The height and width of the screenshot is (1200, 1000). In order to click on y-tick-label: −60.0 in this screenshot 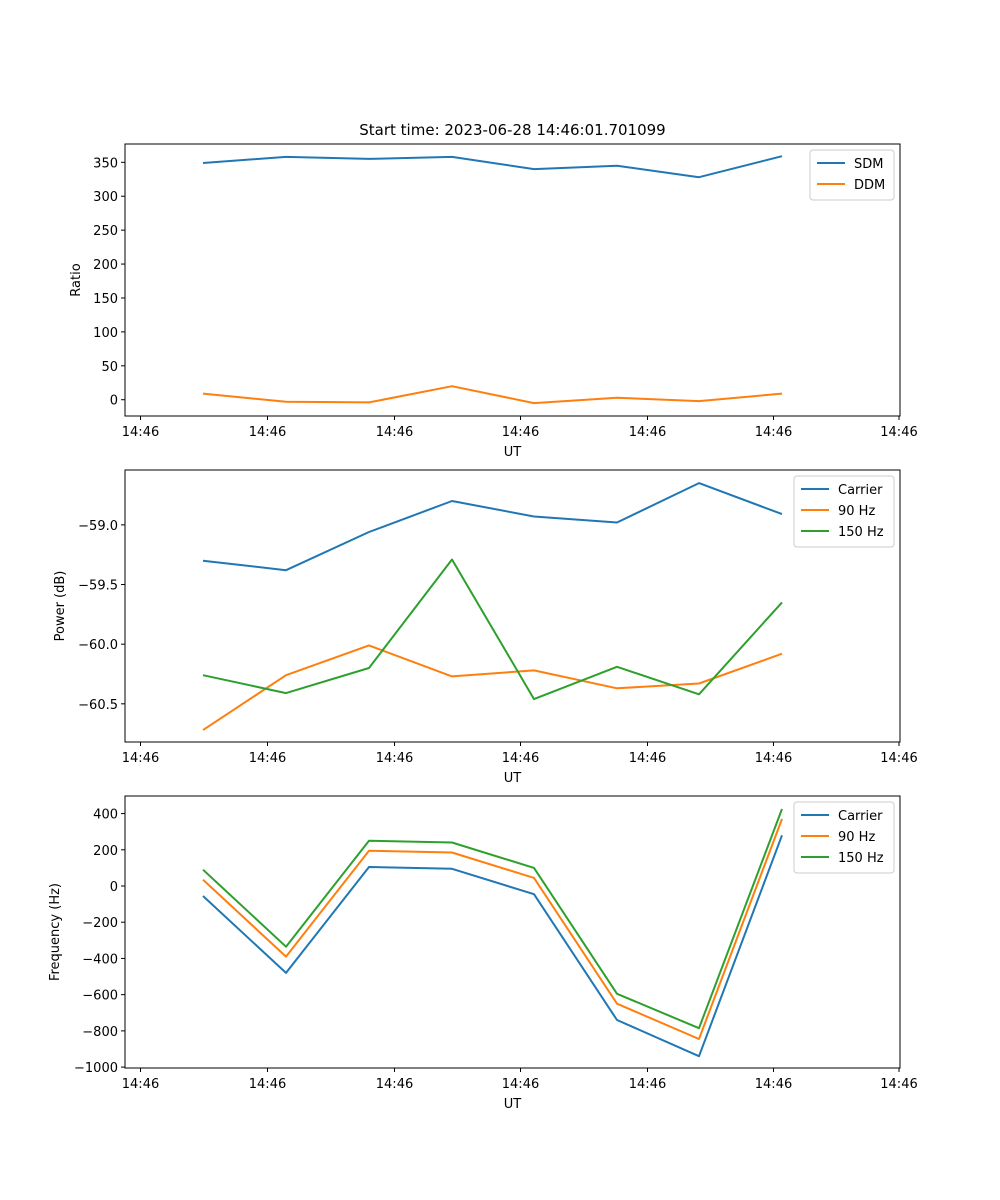, I will do `click(98, 645)`.